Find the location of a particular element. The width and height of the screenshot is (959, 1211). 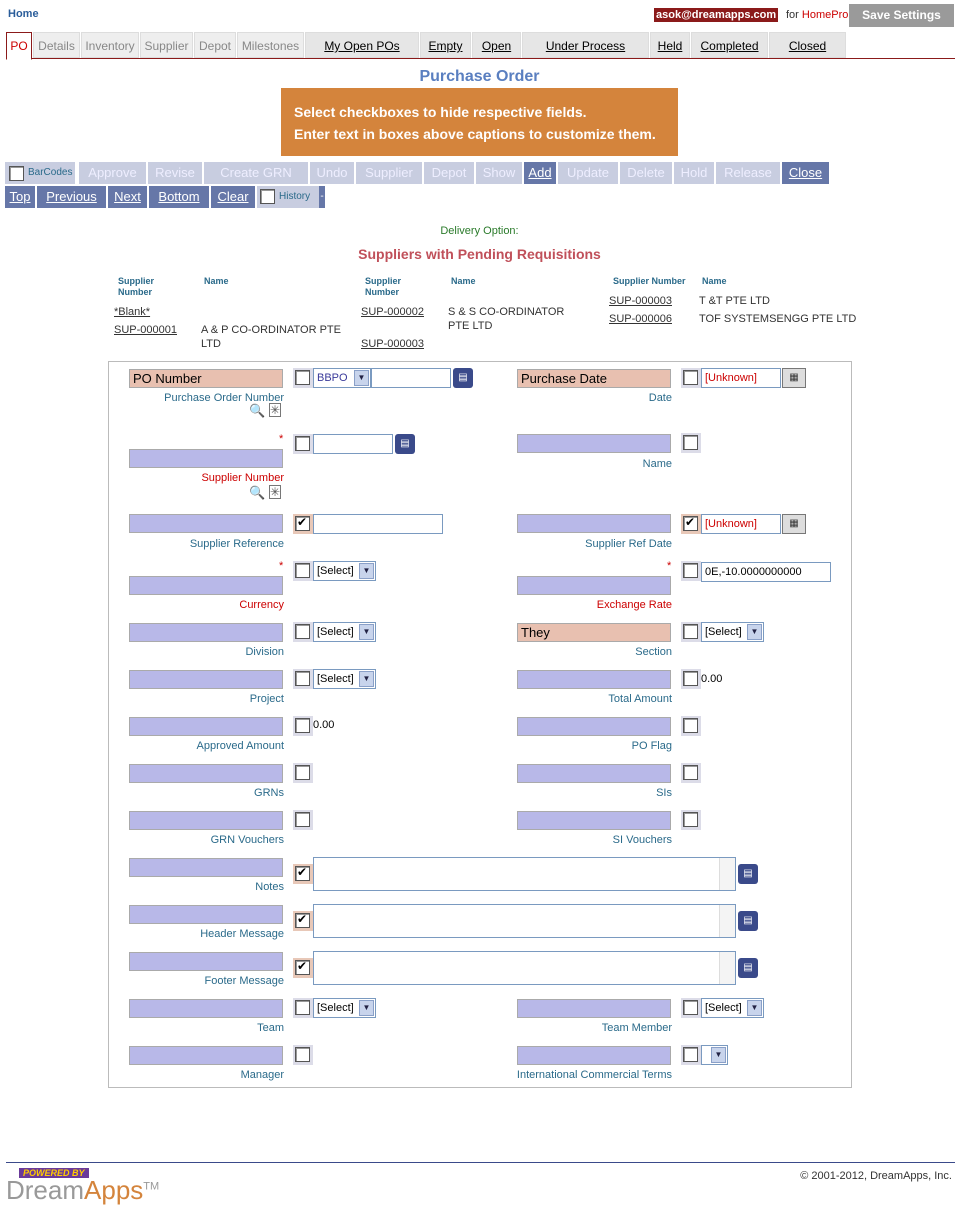

grnv-hide-checkbox is located at coordinates (302, 819).